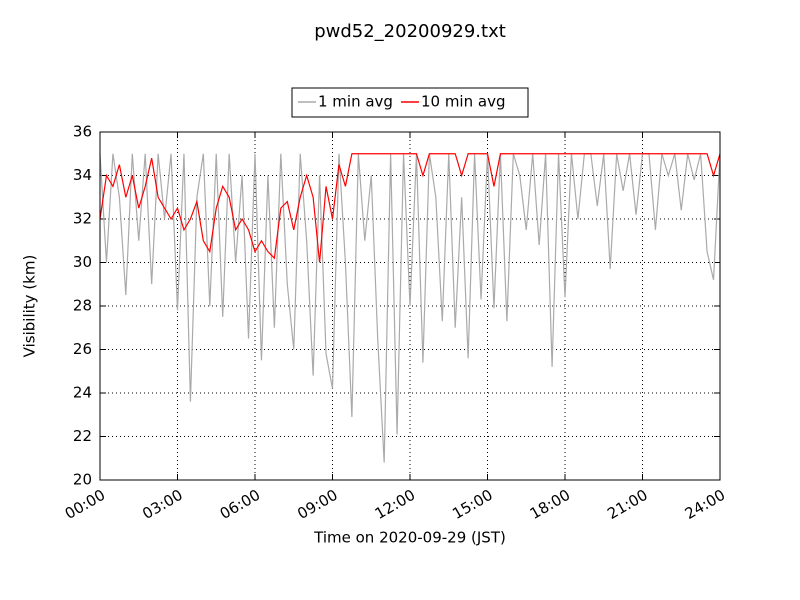 The width and height of the screenshot is (800, 600). Describe the element at coordinates (395, 504) in the screenshot. I see `x-tick-label: 12:00` at that location.